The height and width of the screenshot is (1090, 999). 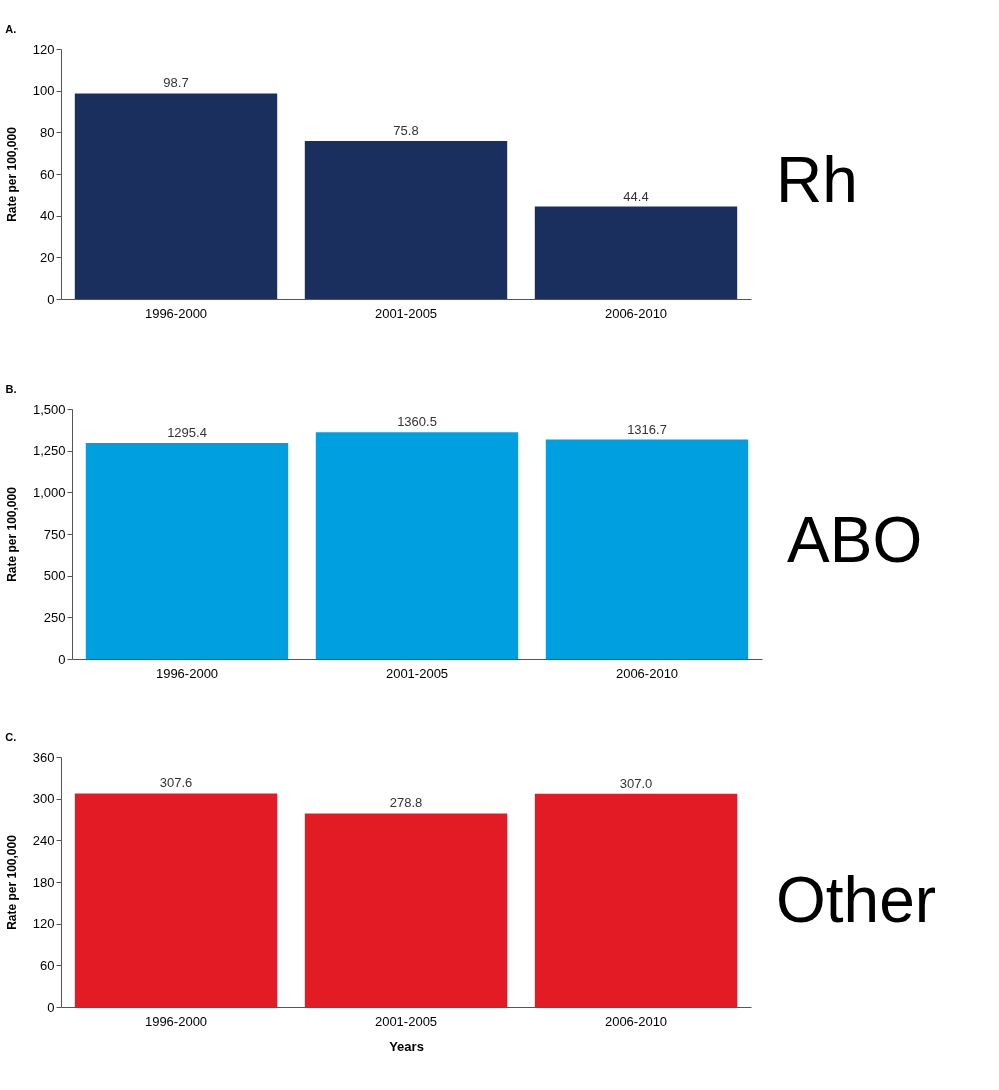 I want to click on y-tick-label: 1,000, so click(x=49, y=492).